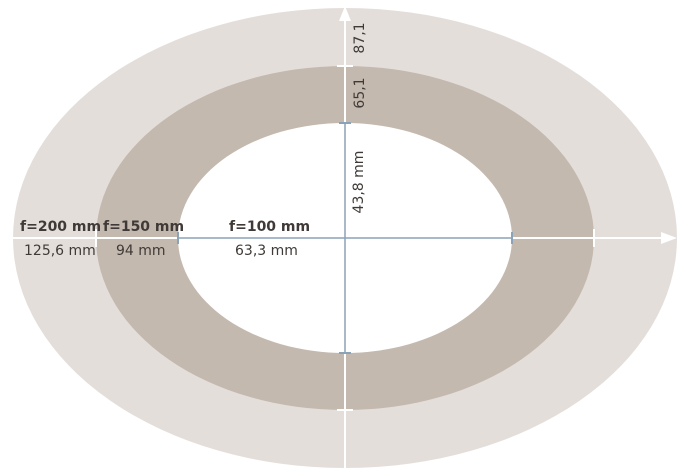  What do you see at coordinates (60, 251) in the screenshot?
I see `horizontal-value-f200: 125,6 mm` at bounding box center [60, 251].